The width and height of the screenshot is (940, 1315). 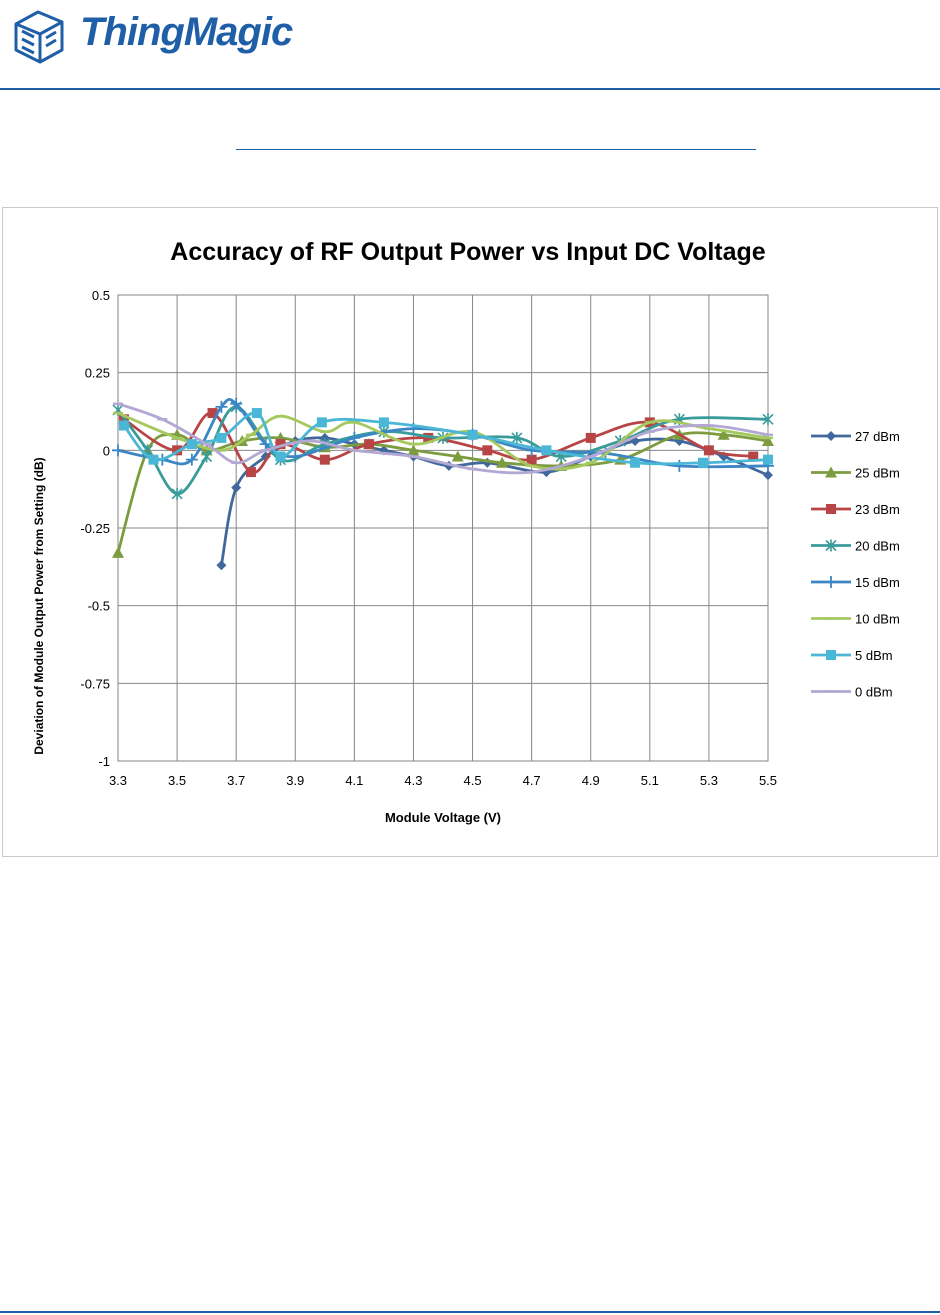 I want to click on x-tick-label: 5.3, so click(x=709, y=780).